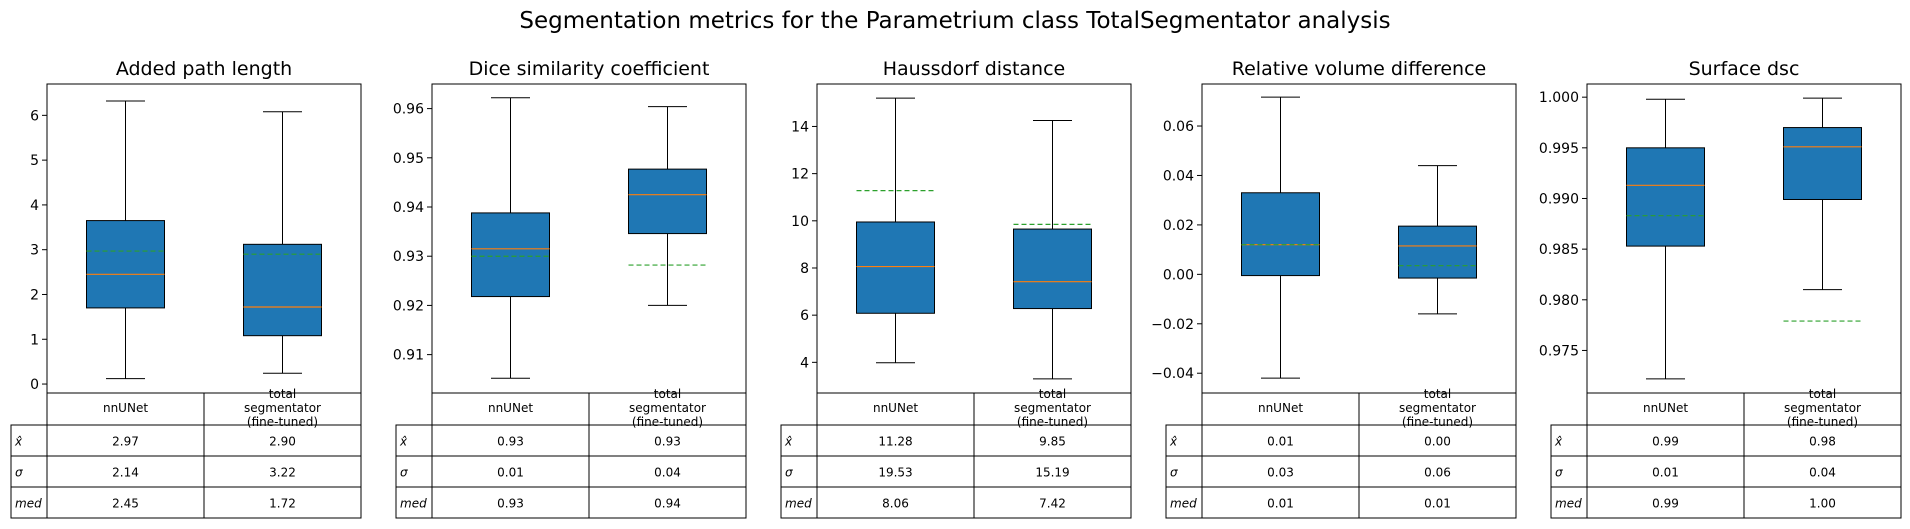 The height and width of the screenshot is (529, 1910). I want to click on subplot-title: Relative volume difference, so click(1359, 69).